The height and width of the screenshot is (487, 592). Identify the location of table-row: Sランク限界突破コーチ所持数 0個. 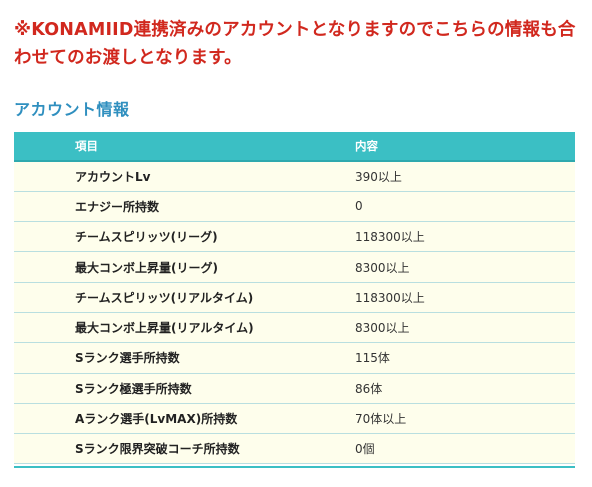
(294, 449).